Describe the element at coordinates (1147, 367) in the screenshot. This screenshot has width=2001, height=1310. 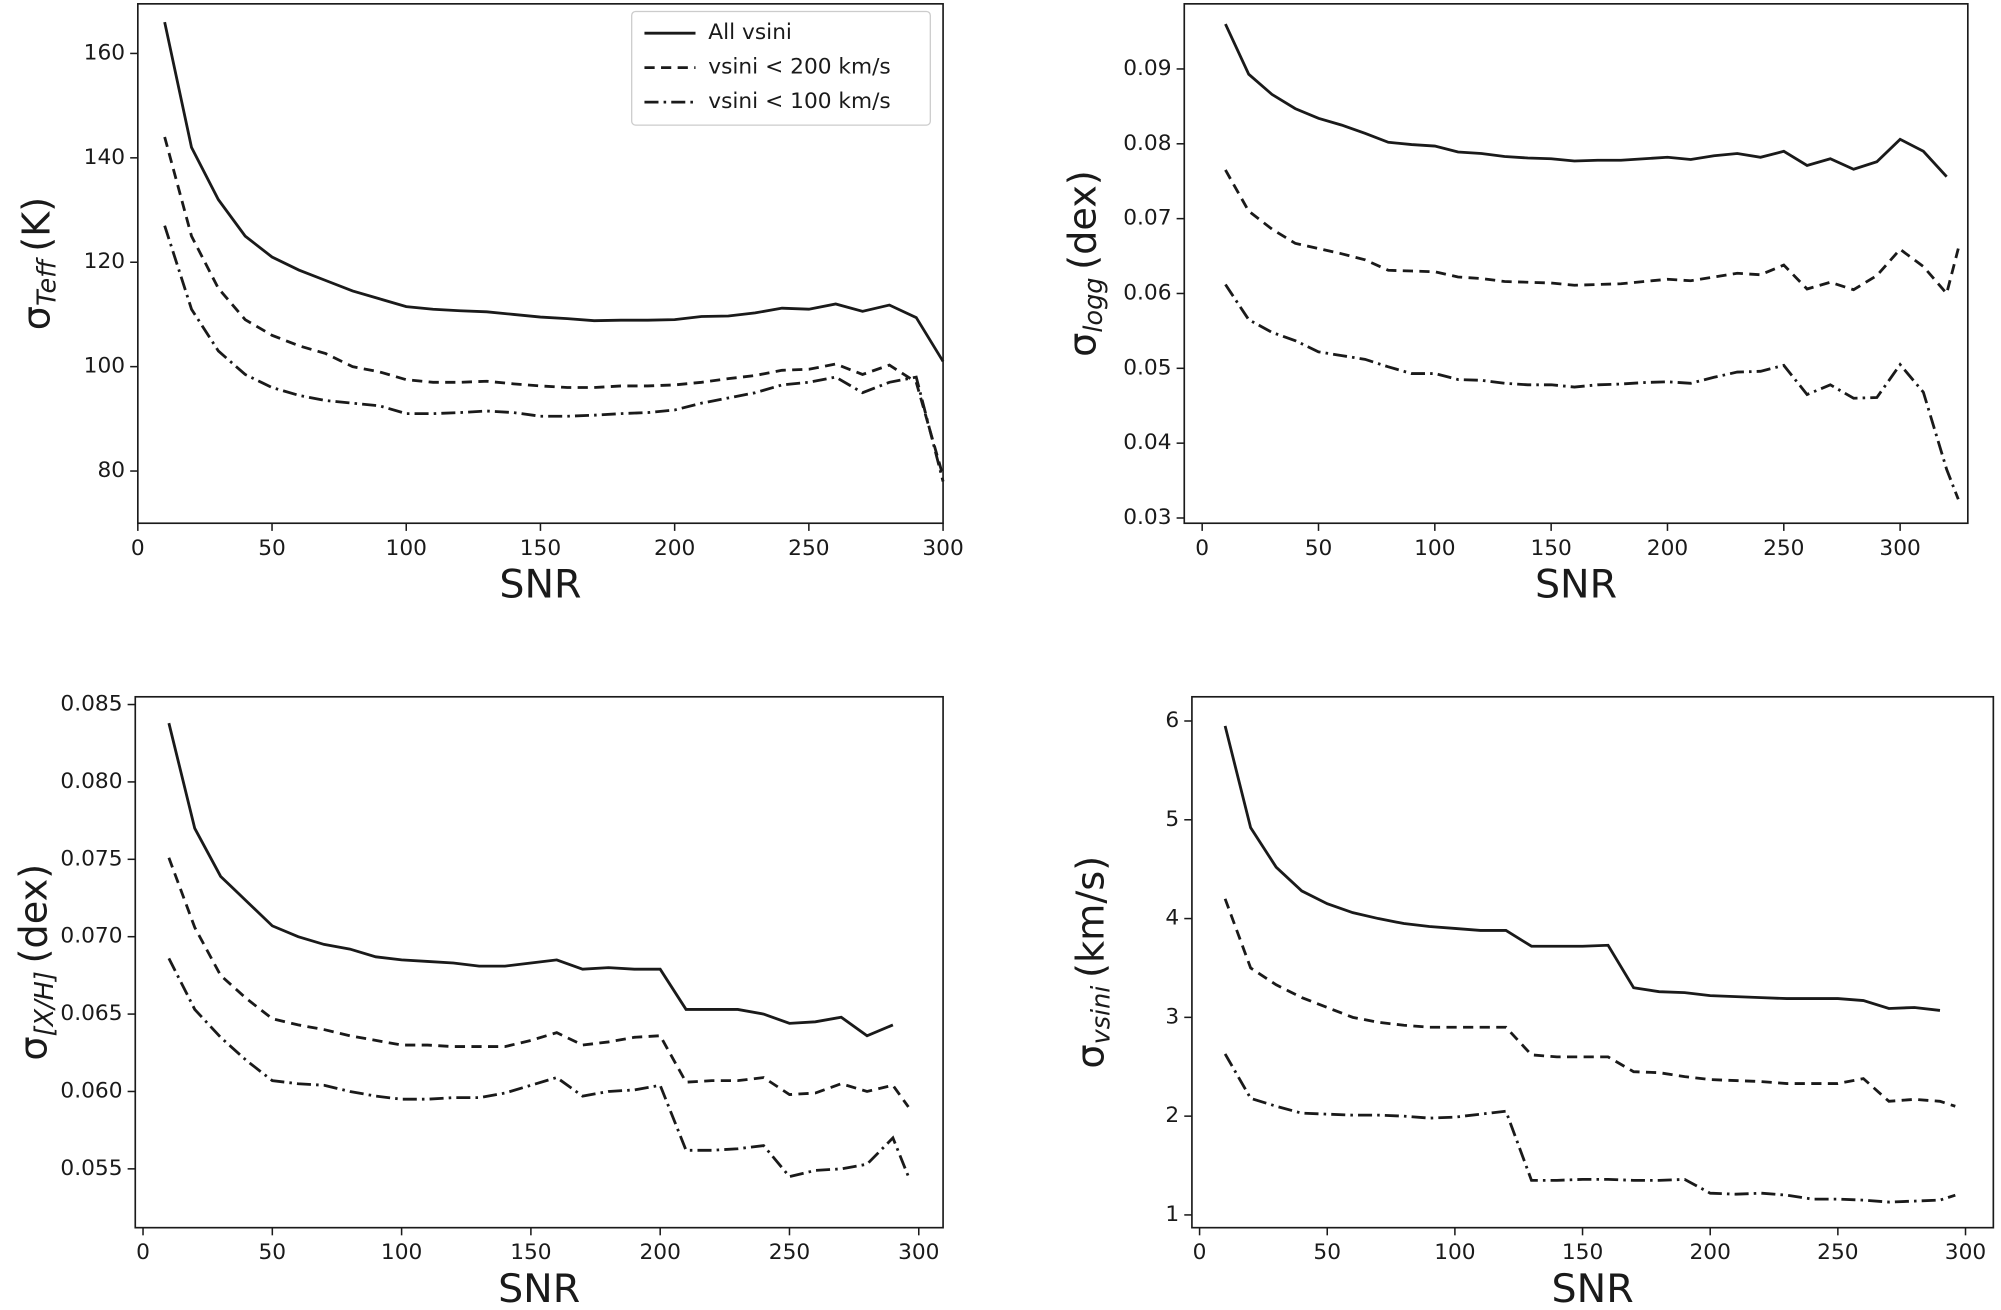
I see `y-tick-label: 0.05` at that location.